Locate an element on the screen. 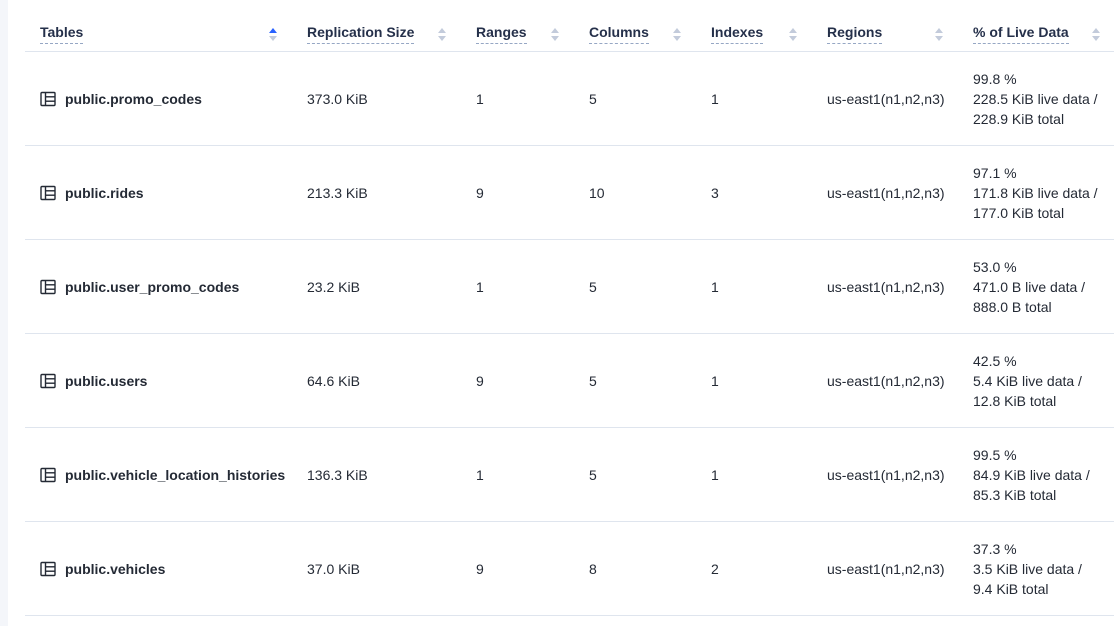 Image resolution: width=1114 pixels, height=626 pixels. cell-replication-size: 23.2 KiB is located at coordinates (333, 287).